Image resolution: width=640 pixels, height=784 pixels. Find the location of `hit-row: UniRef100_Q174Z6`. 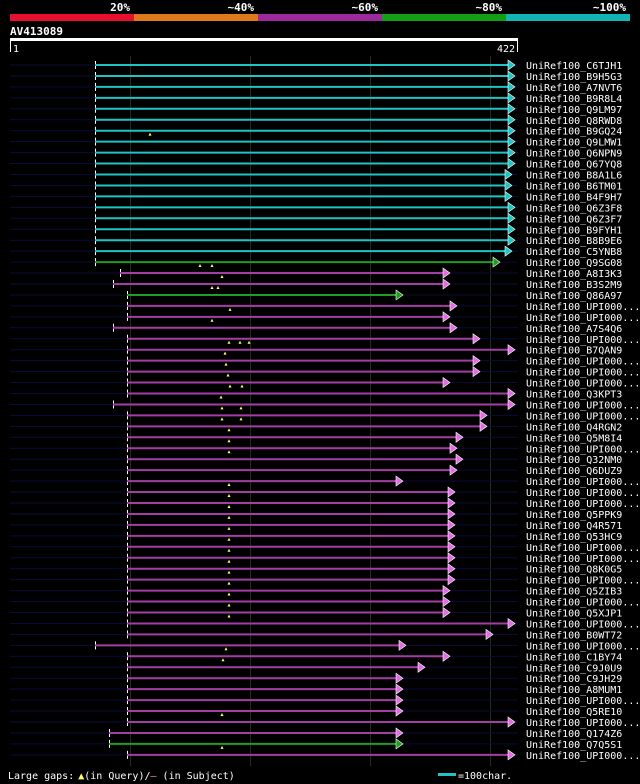

hit-row: UniRef100_Q174Z6 is located at coordinates (316, 733).